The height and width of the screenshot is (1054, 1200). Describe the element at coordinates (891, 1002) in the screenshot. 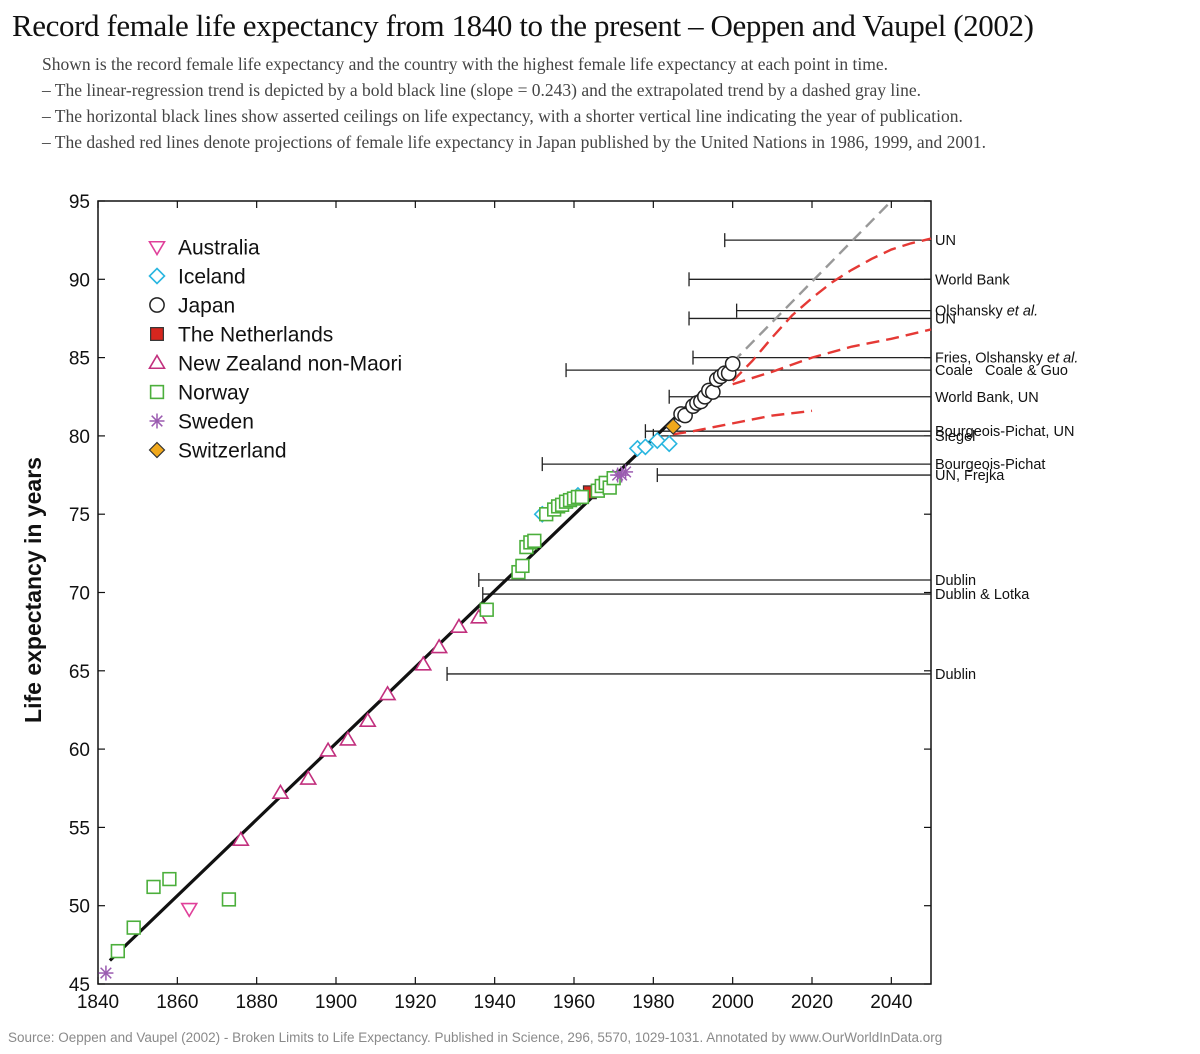

I see `x-tick-label: 2040` at that location.